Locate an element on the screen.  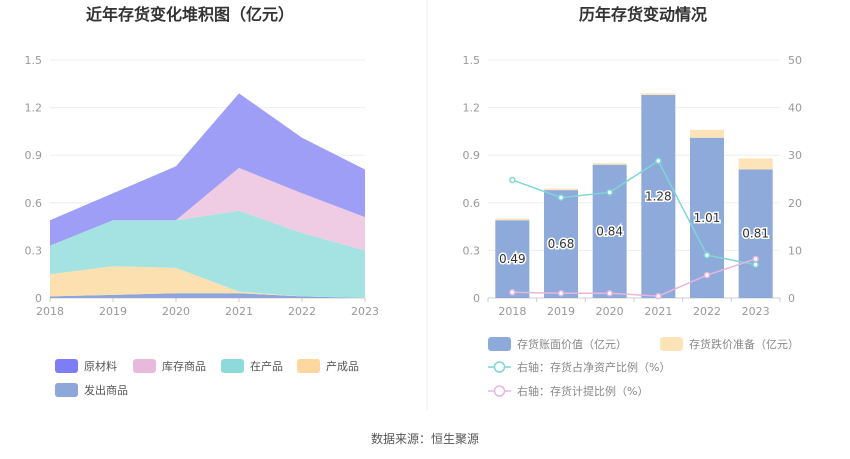
left-x-axis: 2018 2019 2020 2021 2022 2023 is located at coordinates (207, 308).